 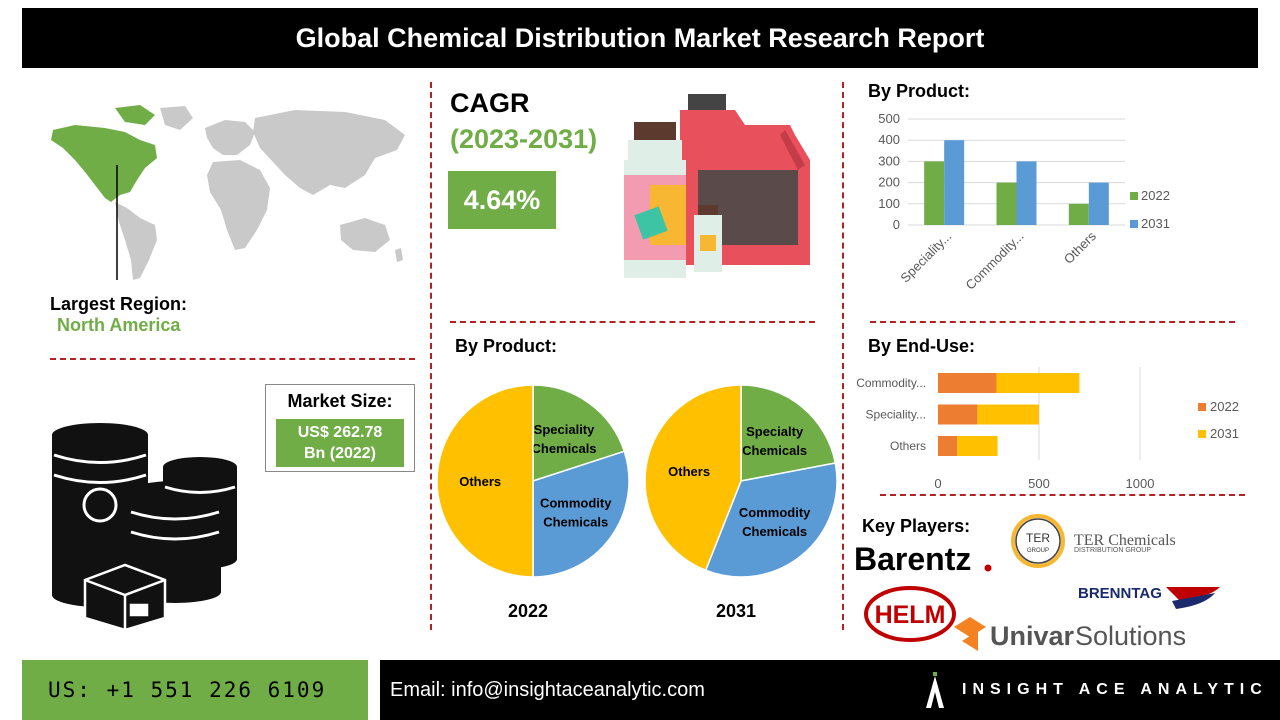 What do you see at coordinates (775, 431) in the screenshot?
I see `pie-slice-label: Specialty` at bounding box center [775, 431].